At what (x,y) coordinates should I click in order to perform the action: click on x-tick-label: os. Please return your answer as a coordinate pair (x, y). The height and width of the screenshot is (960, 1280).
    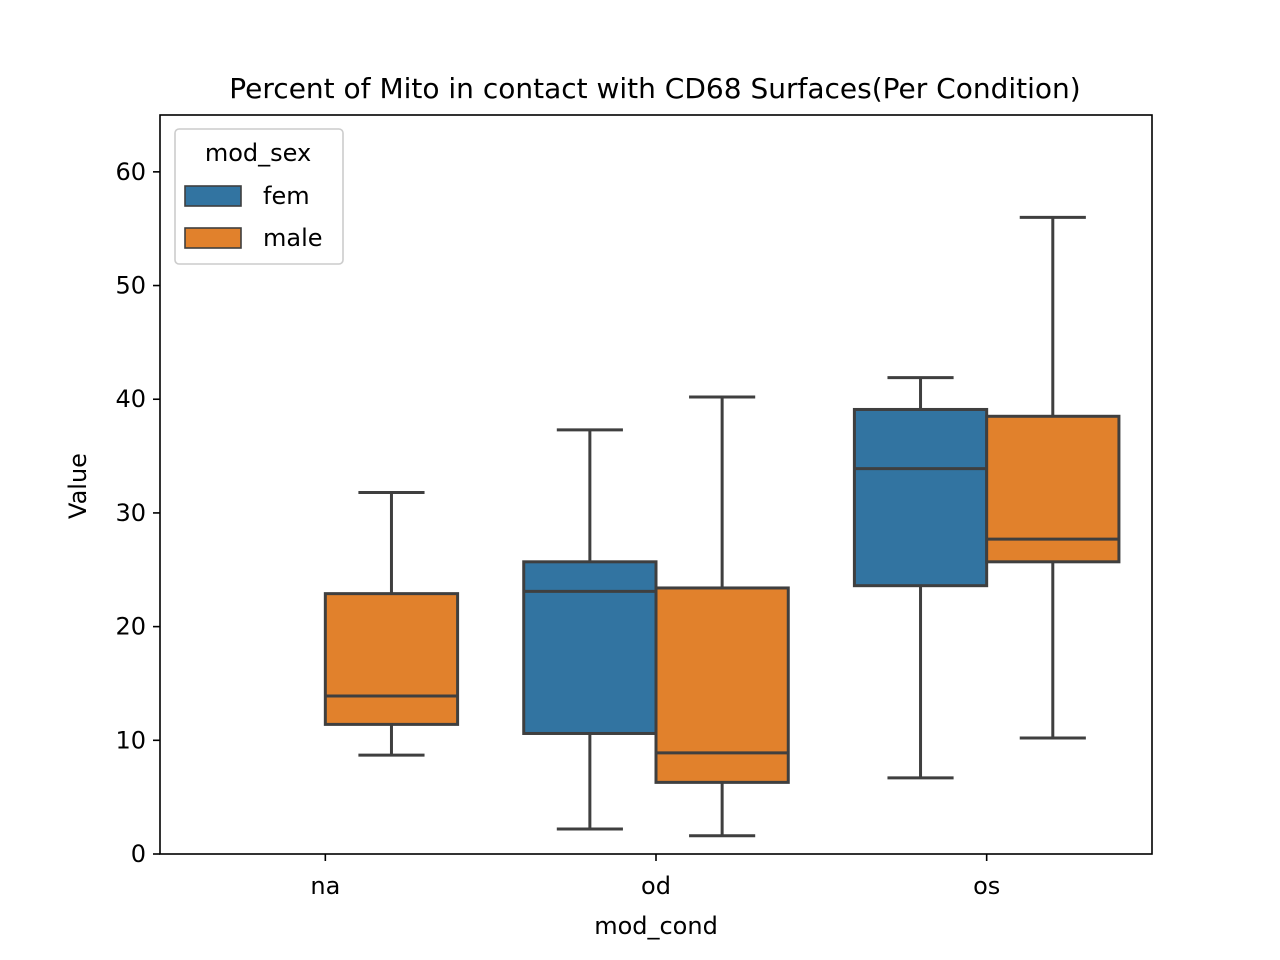
    Looking at the image, I should click on (986, 886).